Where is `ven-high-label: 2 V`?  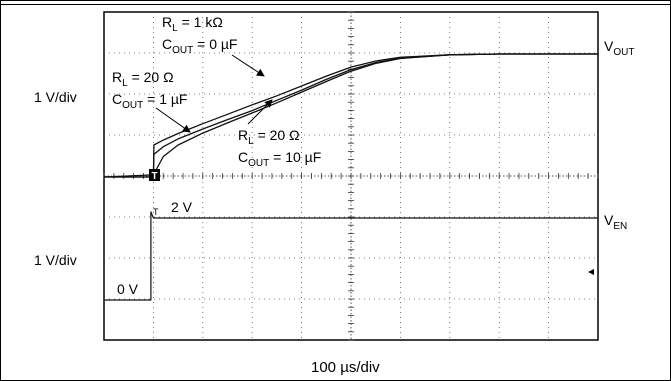
ven-high-label: 2 V is located at coordinates (182, 207).